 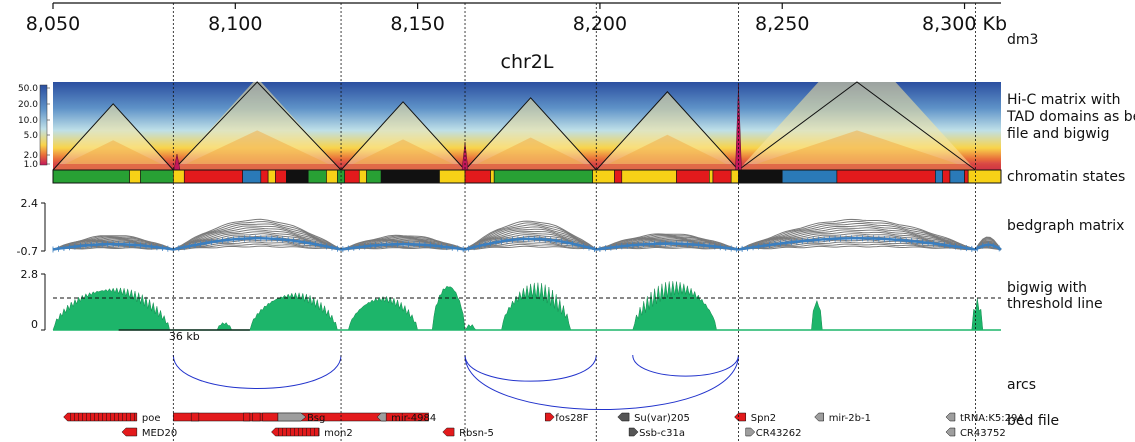 What do you see at coordinates (31, 136) in the screenshot?
I see `colorbar-tick-label: 5.0` at bounding box center [31, 136].